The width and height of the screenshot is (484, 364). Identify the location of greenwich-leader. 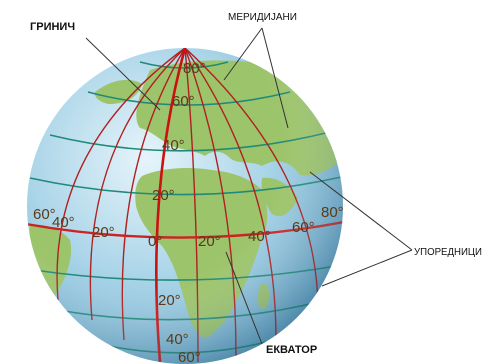
(123, 74).